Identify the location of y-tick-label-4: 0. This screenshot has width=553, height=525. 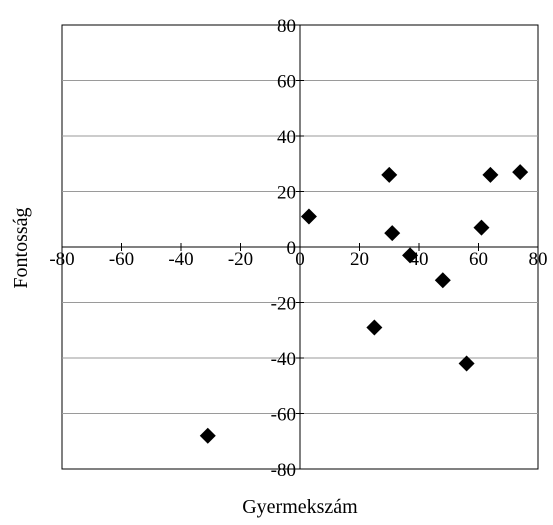
(292, 248).